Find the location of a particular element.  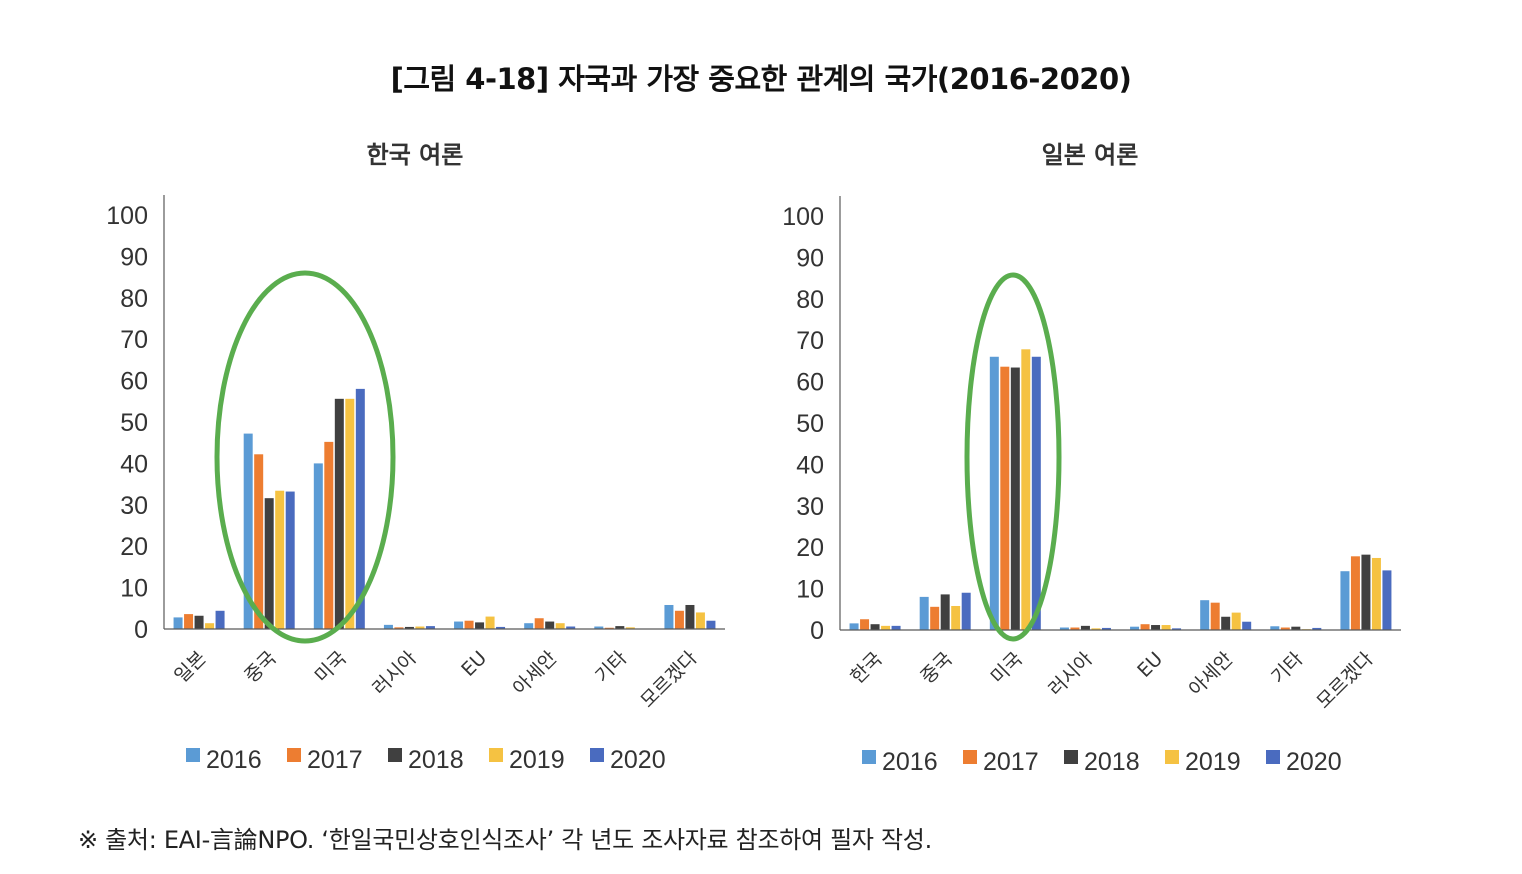

bar-2018-EU is located at coordinates (1156, 627).